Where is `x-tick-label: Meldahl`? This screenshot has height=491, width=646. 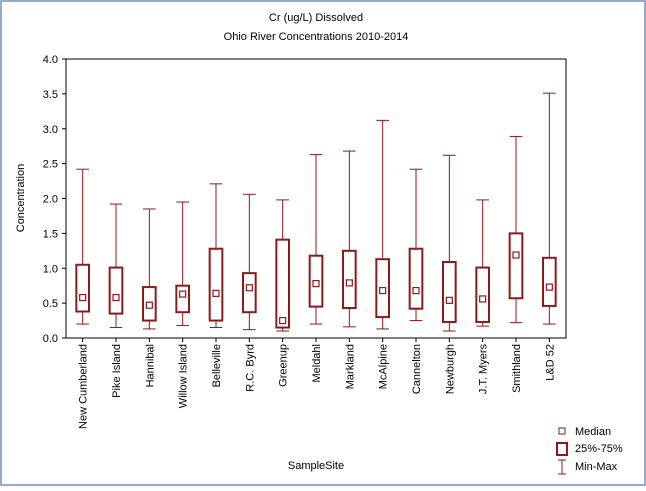
x-tick-label: Meldahl is located at coordinates (317, 363).